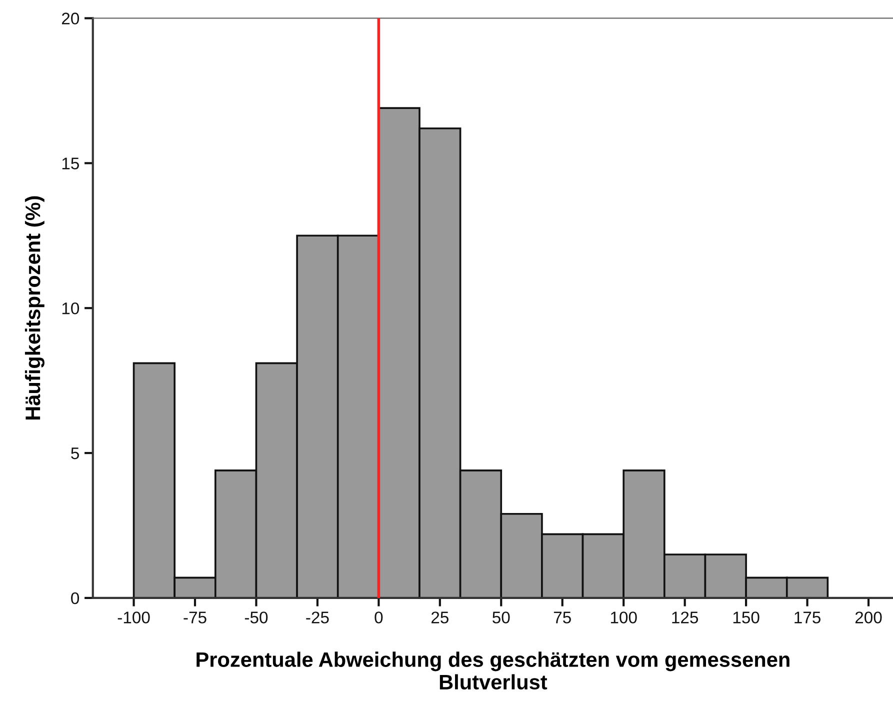 The height and width of the screenshot is (701, 893). What do you see at coordinates (439, 618) in the screenshot?
I see `x-tick-label: 25` at bounding box center [439, 618].